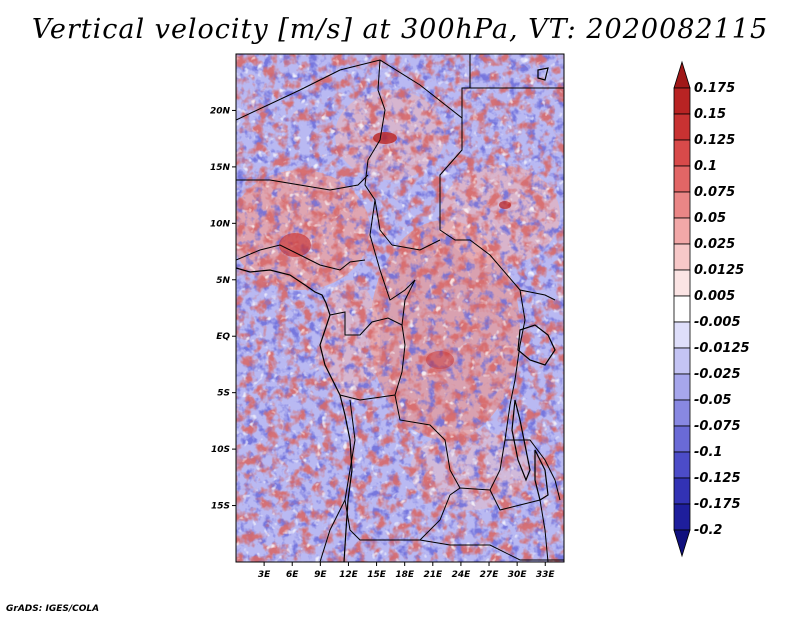 This screenshot has width=800, height=618. Describe the element at coordinates (714, 244) in the screenshot. I see `colorbar-label: 0.025` at that location.